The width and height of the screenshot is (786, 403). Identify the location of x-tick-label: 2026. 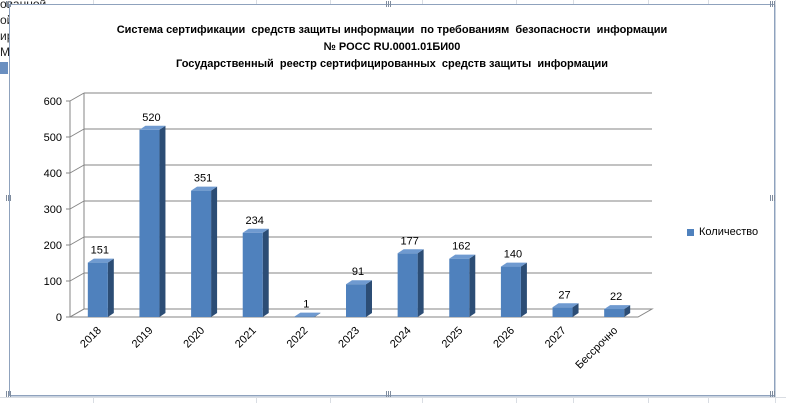
(504, 338).